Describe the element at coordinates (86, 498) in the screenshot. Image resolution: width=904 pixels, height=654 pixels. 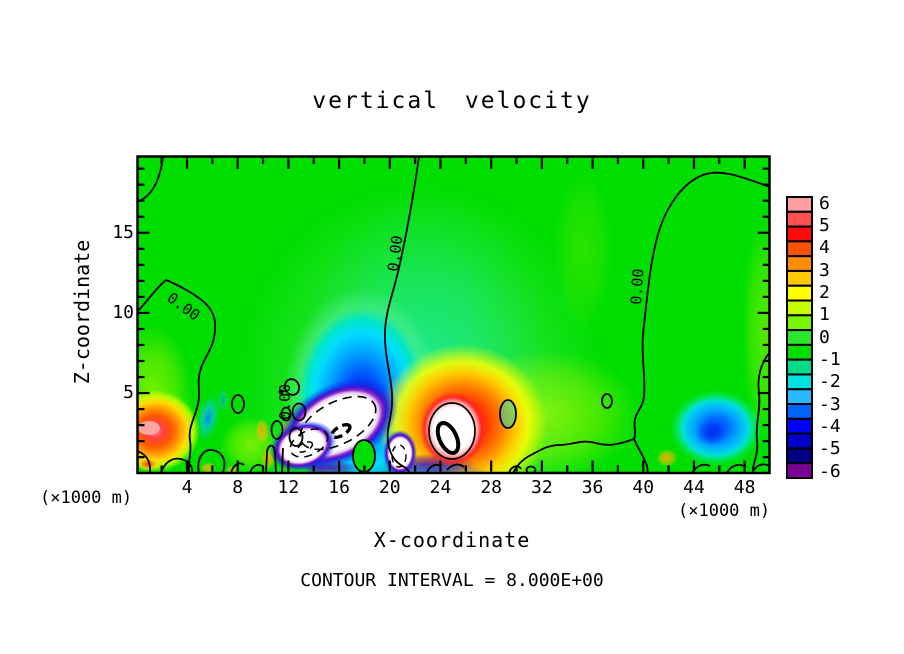
I see `y-axis-unit: (×1000 m)` at that location.